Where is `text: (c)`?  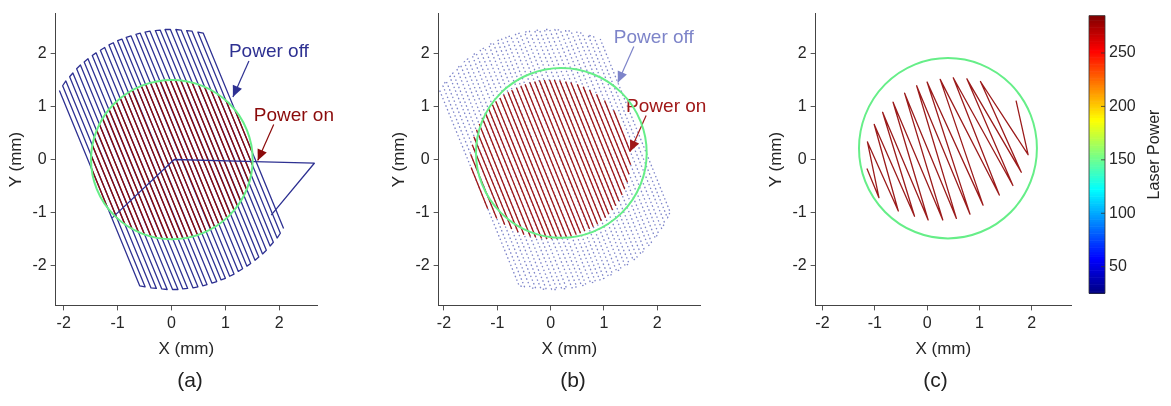 text: (c) is located at coordinates (935, 380).